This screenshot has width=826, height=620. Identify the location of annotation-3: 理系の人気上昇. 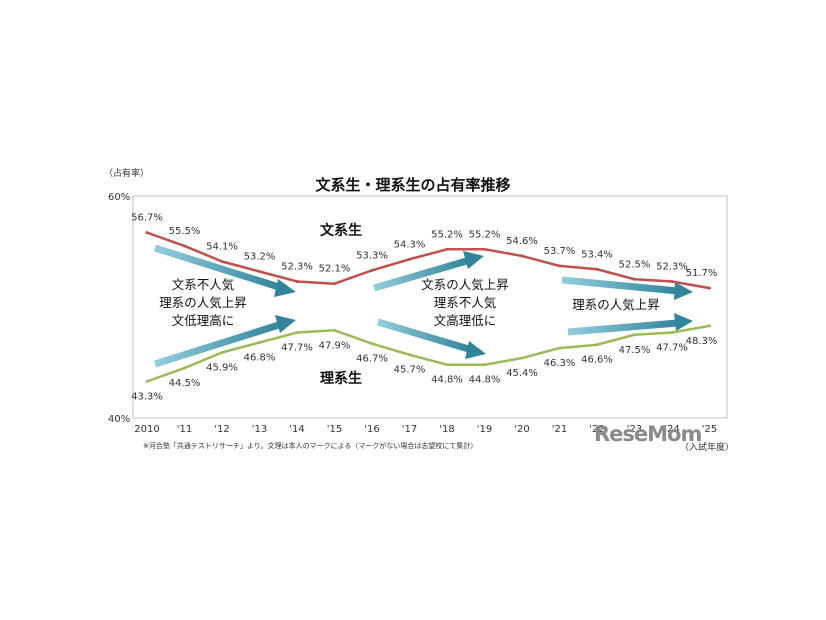
(616, 304).